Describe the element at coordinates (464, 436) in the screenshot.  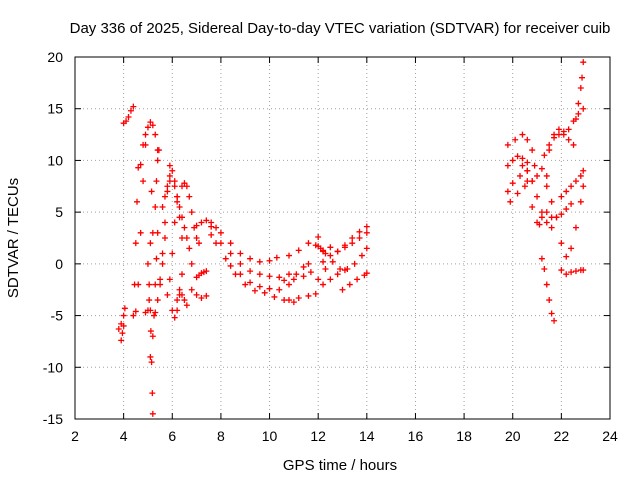
I see `x-tick-label: 18` at that location.